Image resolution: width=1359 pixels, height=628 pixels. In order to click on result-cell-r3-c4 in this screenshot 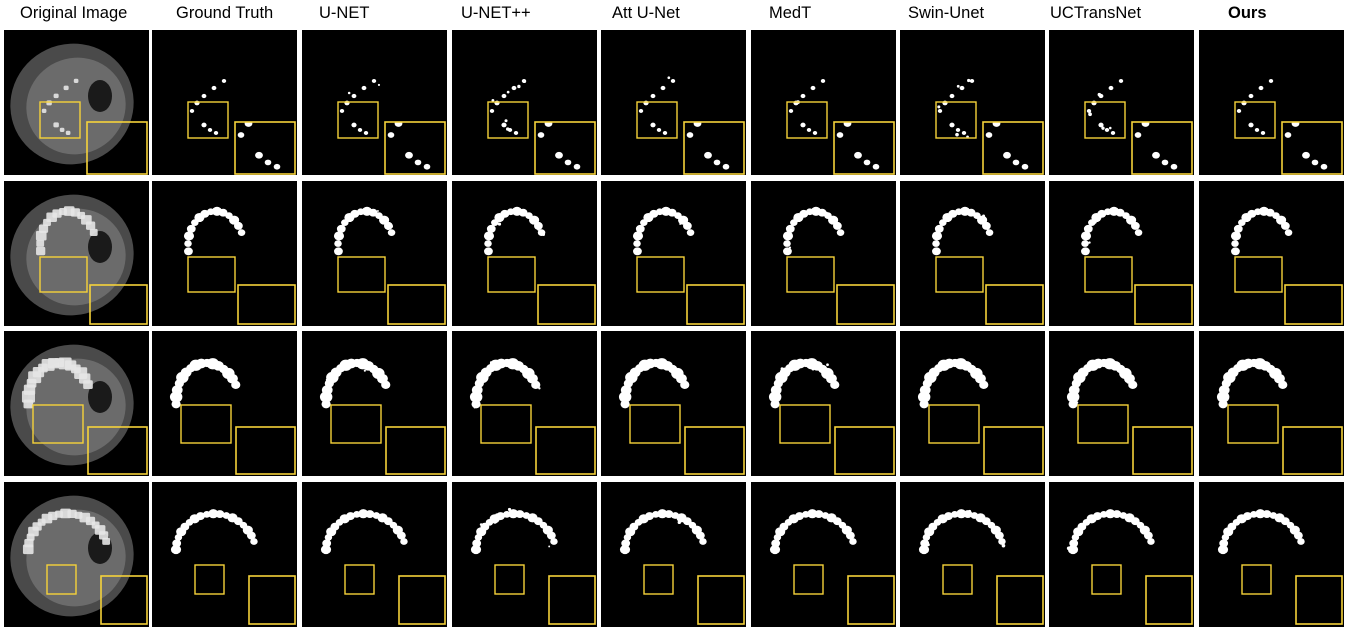, I will do `click(673, 554)`.